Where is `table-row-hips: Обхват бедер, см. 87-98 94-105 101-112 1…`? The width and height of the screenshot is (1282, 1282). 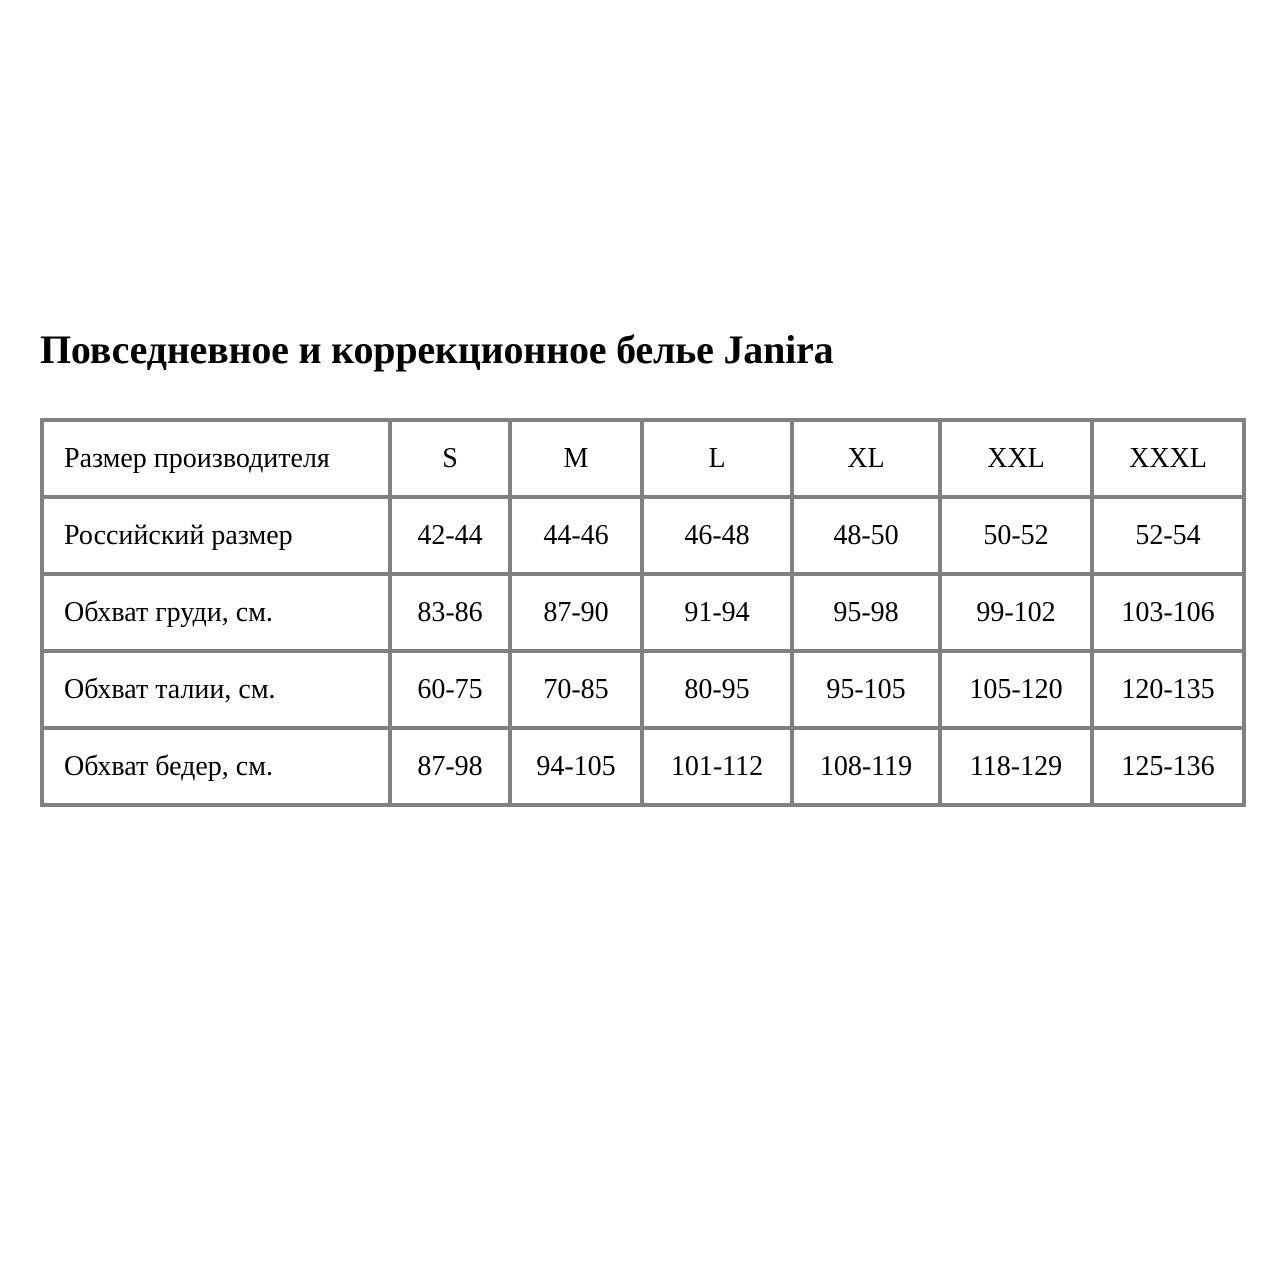
table-row-hips: Обхват бедер, см. 87-98 94-105 101-112 1… is located at coordinates (643, 766).